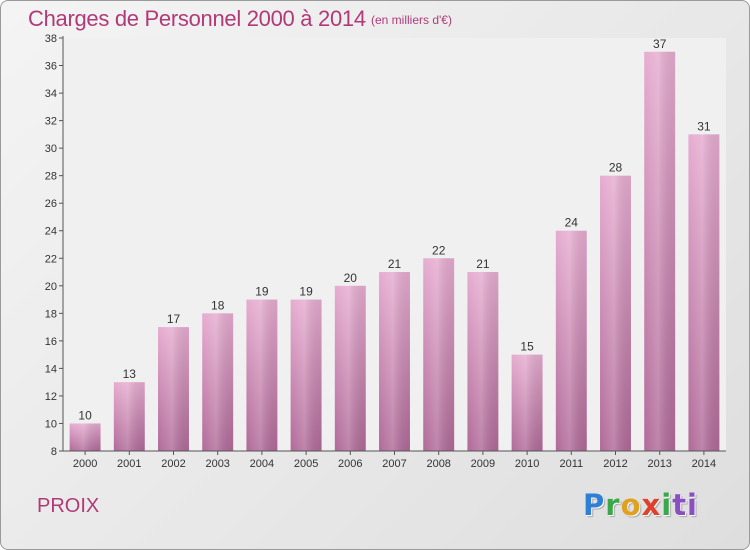 The image size is (750, 550). What do you see at coordinates (51, 287) in the screenshot?
I see `y-tick-label: 20` at bounding box center [51, 287].